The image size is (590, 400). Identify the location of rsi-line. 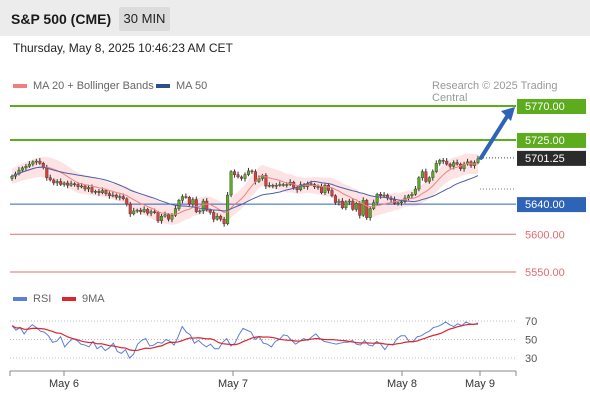
(245, 340).